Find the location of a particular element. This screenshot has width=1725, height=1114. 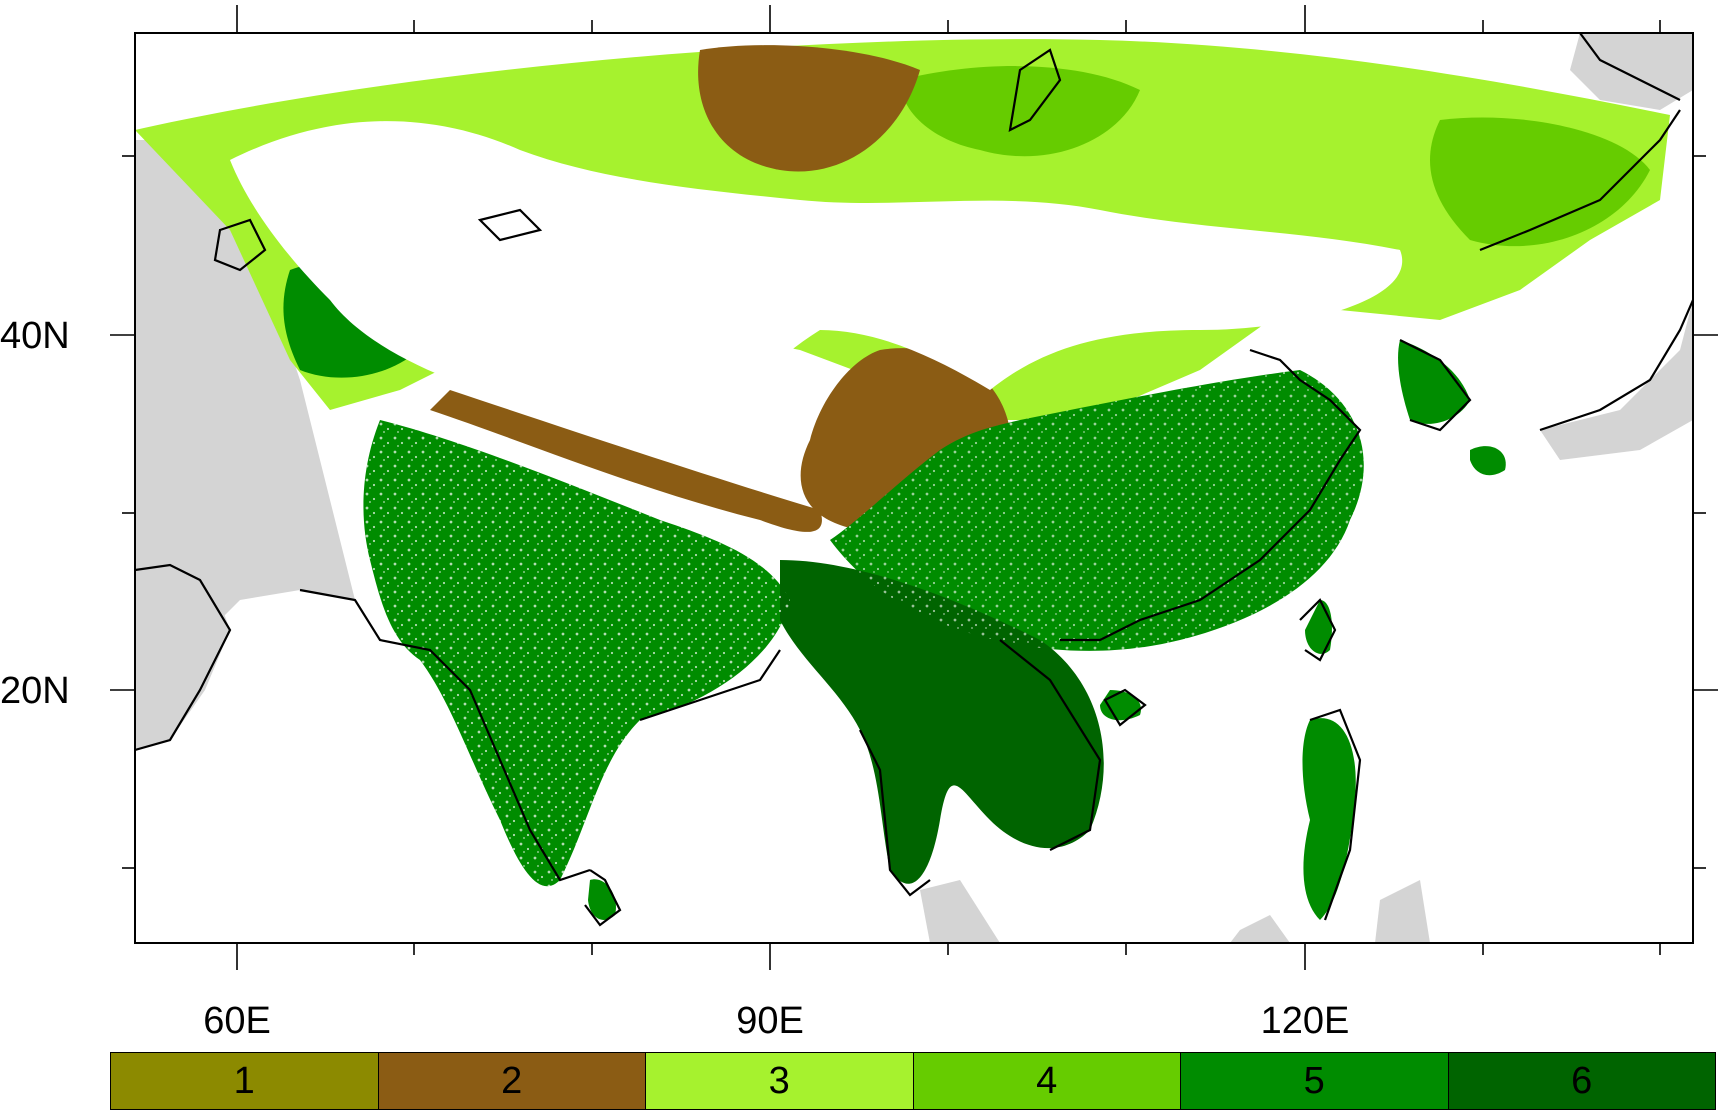

colorbar-cell-6: 6 is located at coordinates (1581, 1081).